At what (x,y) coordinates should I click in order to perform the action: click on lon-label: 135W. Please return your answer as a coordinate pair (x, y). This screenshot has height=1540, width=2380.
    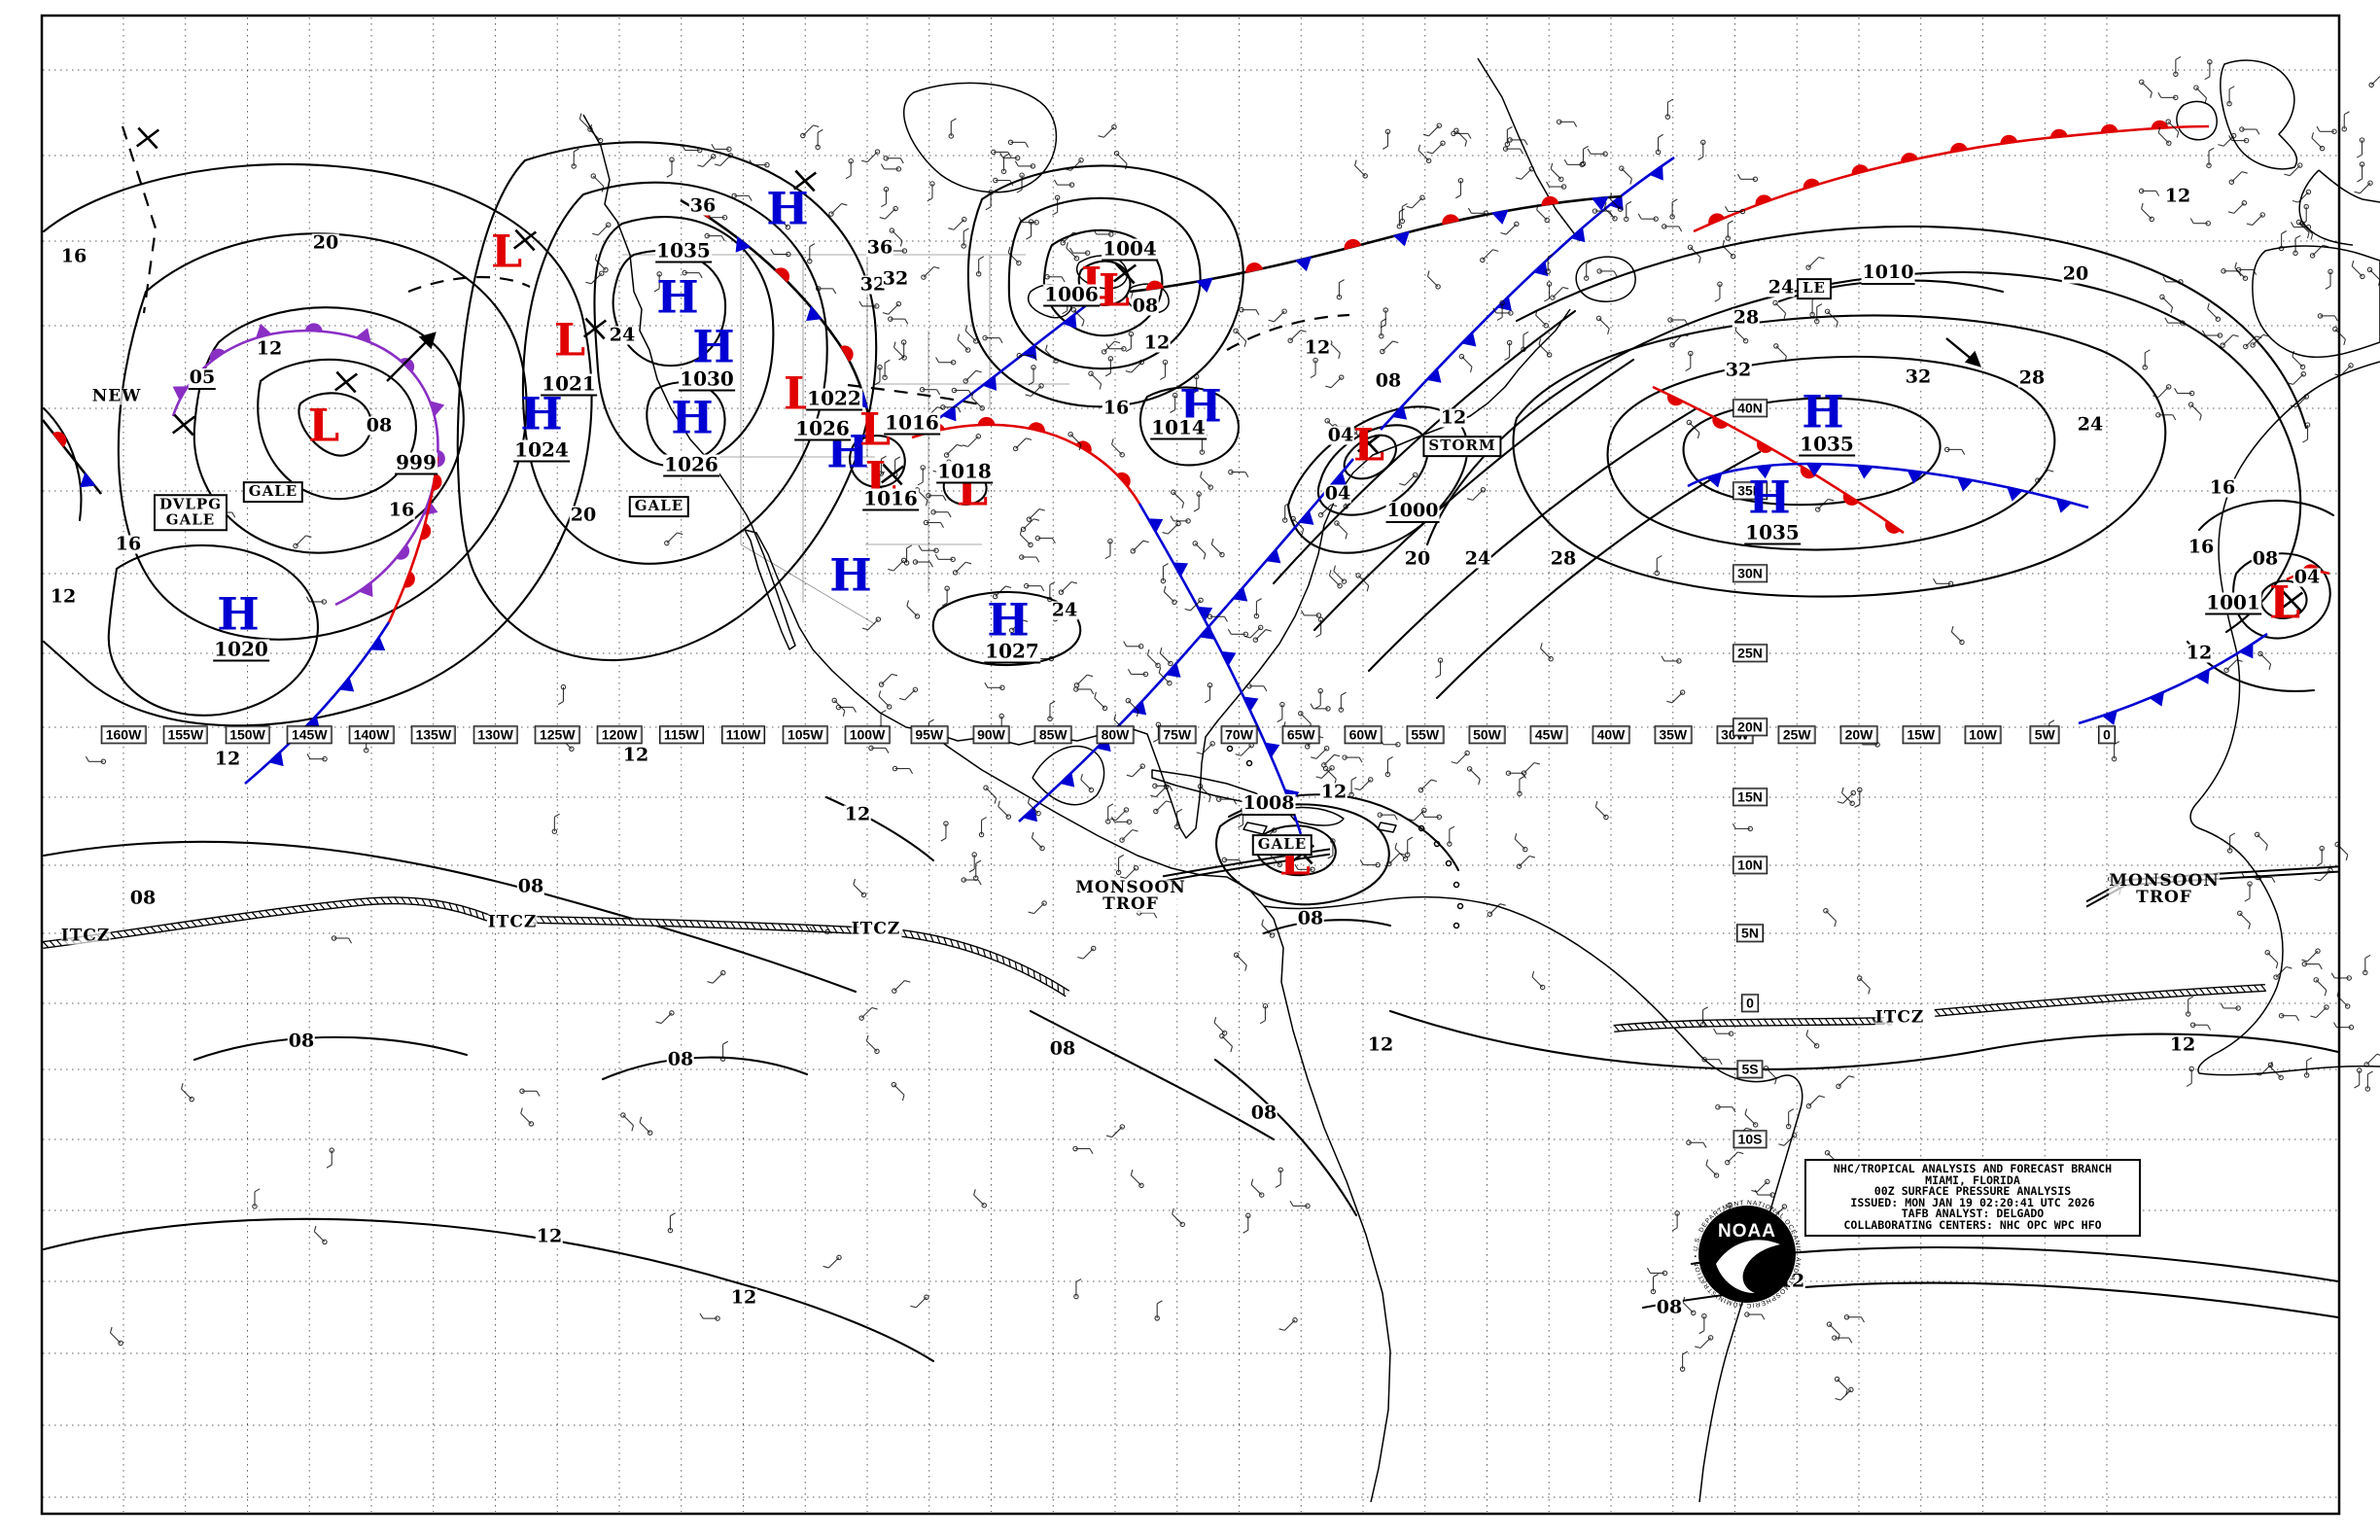
    Looking at the image, I should click on (433, 735).